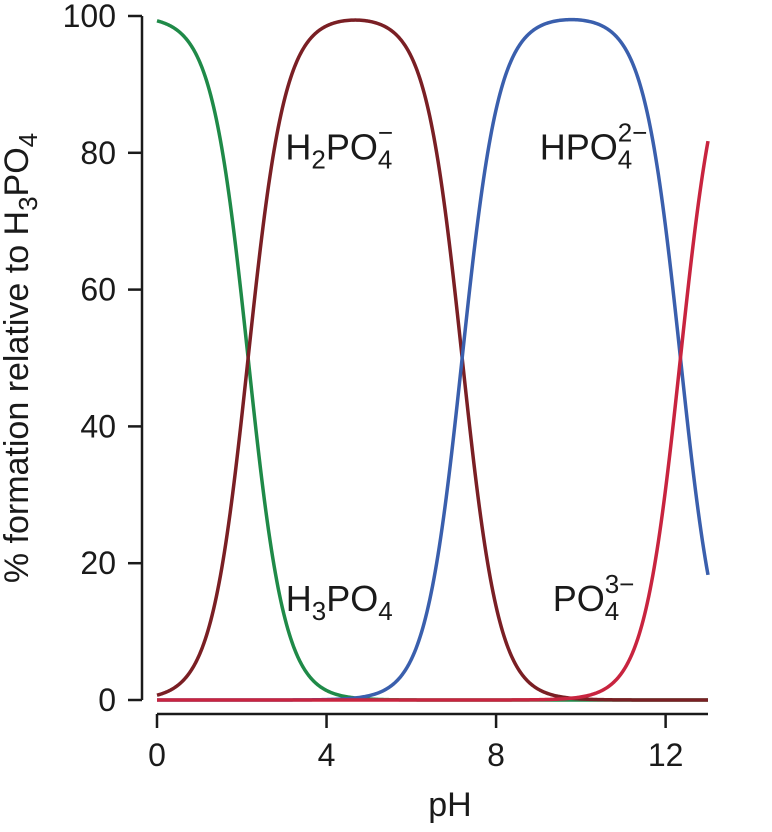 The height and width of the screenshot is (832, 772). I want to click on species-label-1-a: H, so click(298, 147).